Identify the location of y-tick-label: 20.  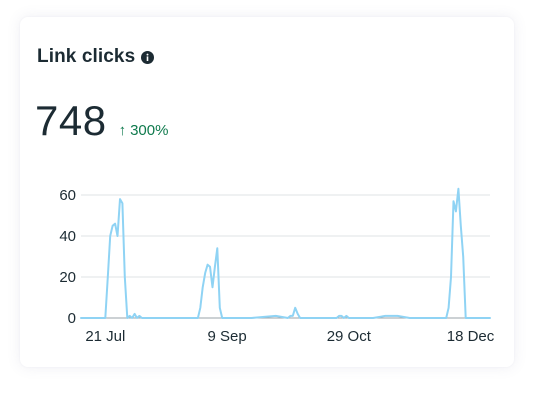
(67, 277).